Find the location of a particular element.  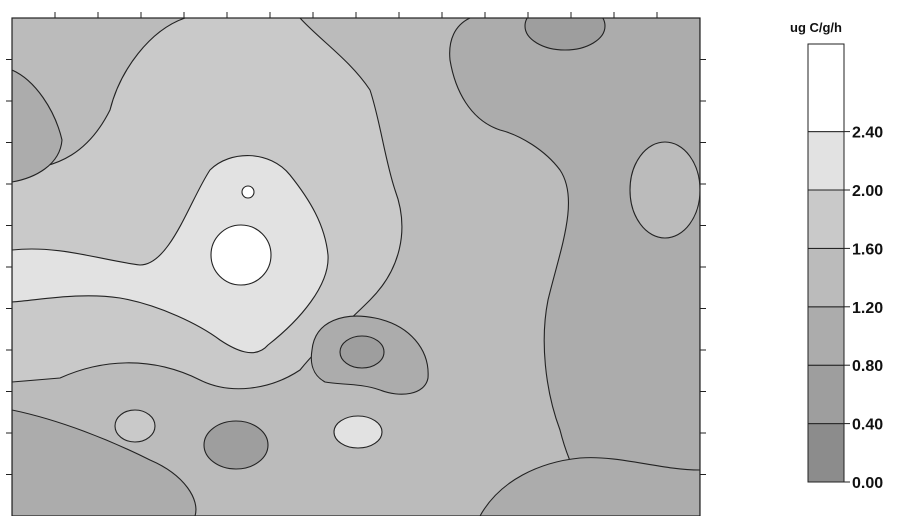

colorbar-level-label: 0.40 is located at coordinates (867, 425).